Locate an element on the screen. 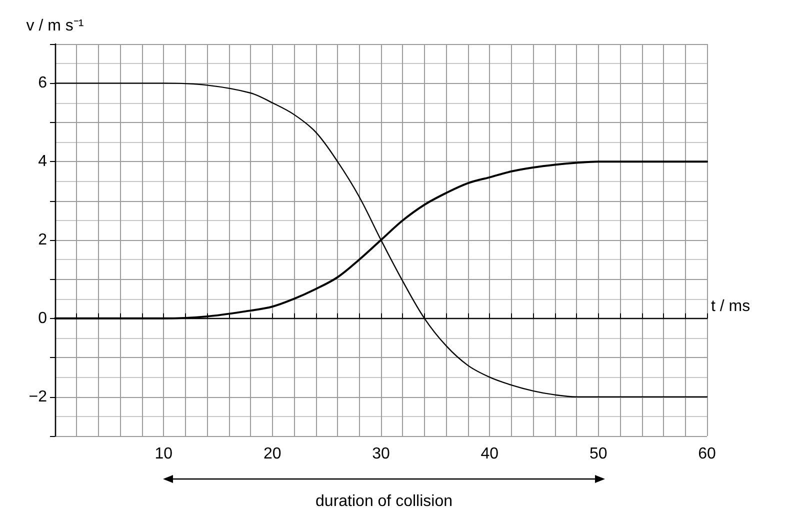  x-tick-label: 50 is located at coordinates (598, 454).